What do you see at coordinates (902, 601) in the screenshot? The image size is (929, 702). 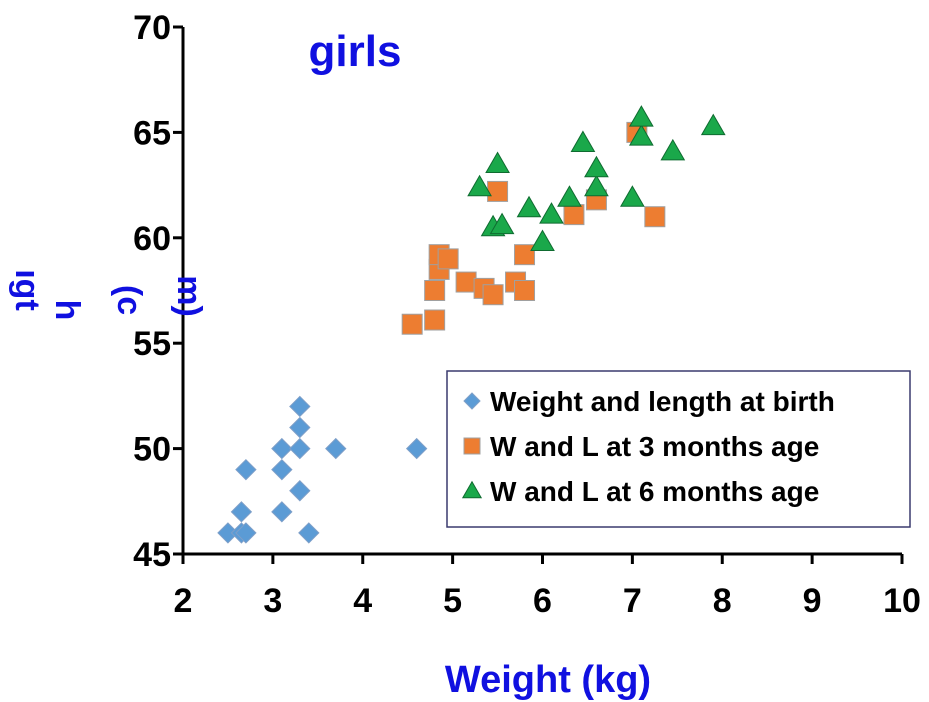 I see `x-tick-label: 10` at bounding box center [902, 601].